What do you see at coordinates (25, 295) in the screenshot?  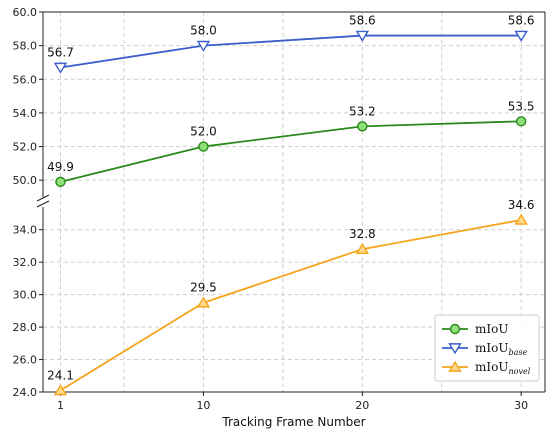 I see `y-tick-label: 30.0` at bounding box center [25, 295].